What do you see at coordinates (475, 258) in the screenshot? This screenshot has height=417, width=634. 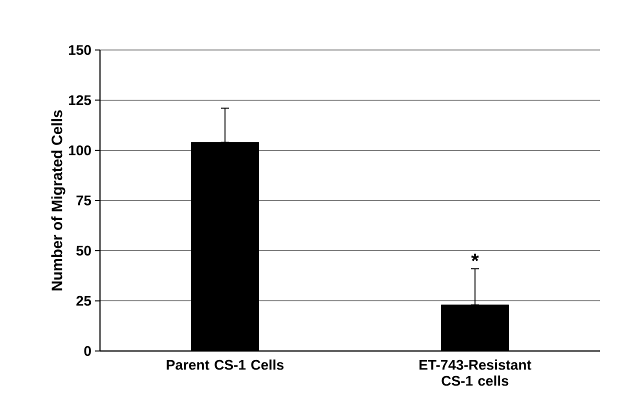 I see `annotation: *` at bounding box center [475, 258].